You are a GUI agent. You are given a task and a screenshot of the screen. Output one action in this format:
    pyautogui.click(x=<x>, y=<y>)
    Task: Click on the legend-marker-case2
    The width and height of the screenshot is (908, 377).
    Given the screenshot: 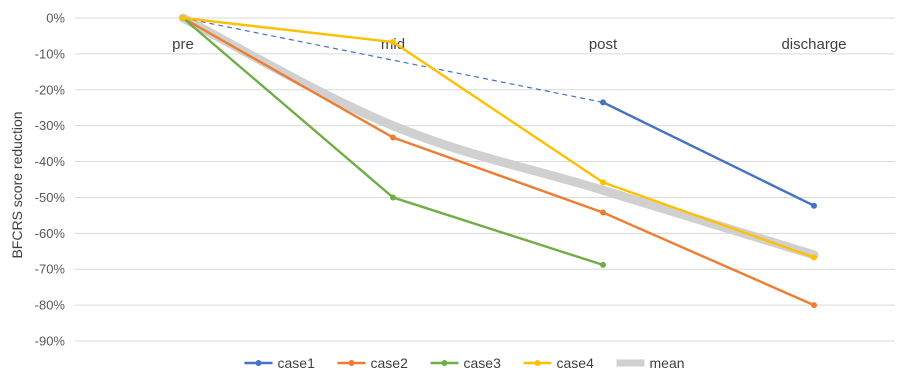 What is the action you would take?
    pyautogui.click(x=351, y=363)
    